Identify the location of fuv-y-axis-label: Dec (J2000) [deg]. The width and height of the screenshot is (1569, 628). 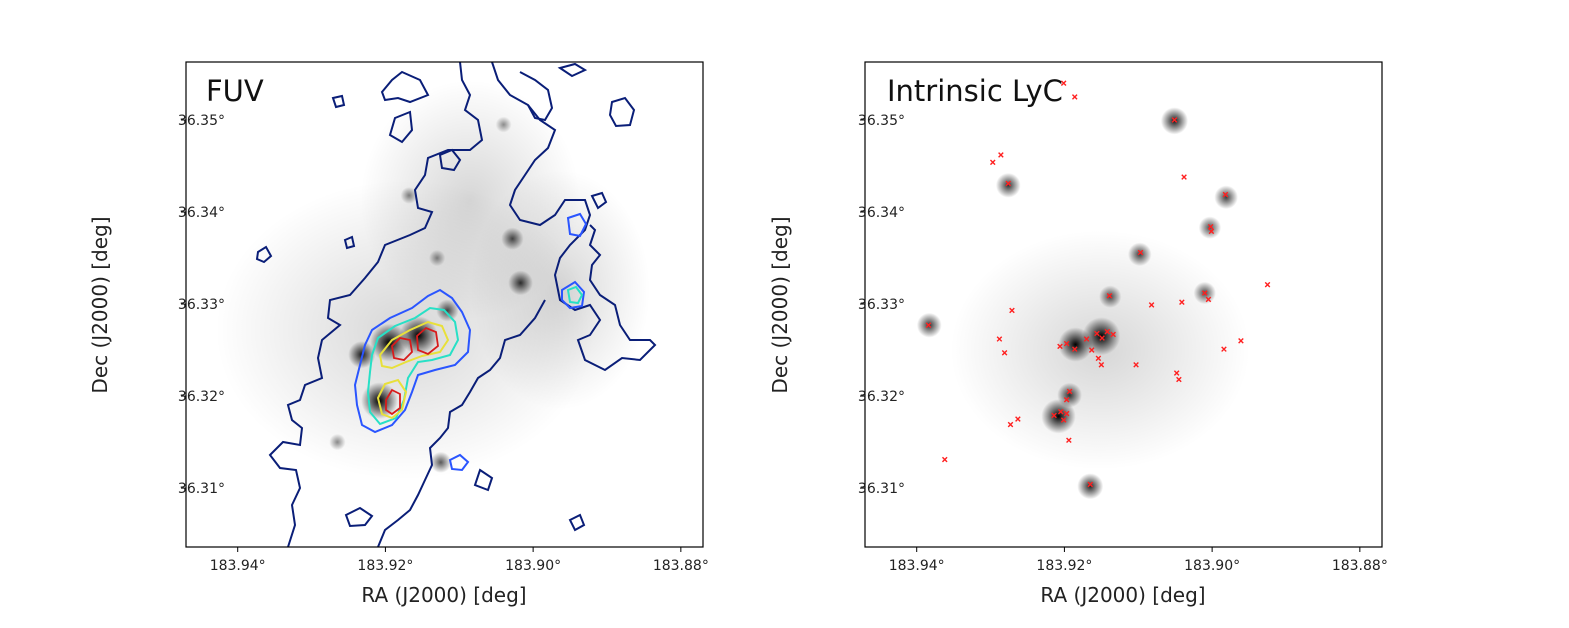
(100, 304).